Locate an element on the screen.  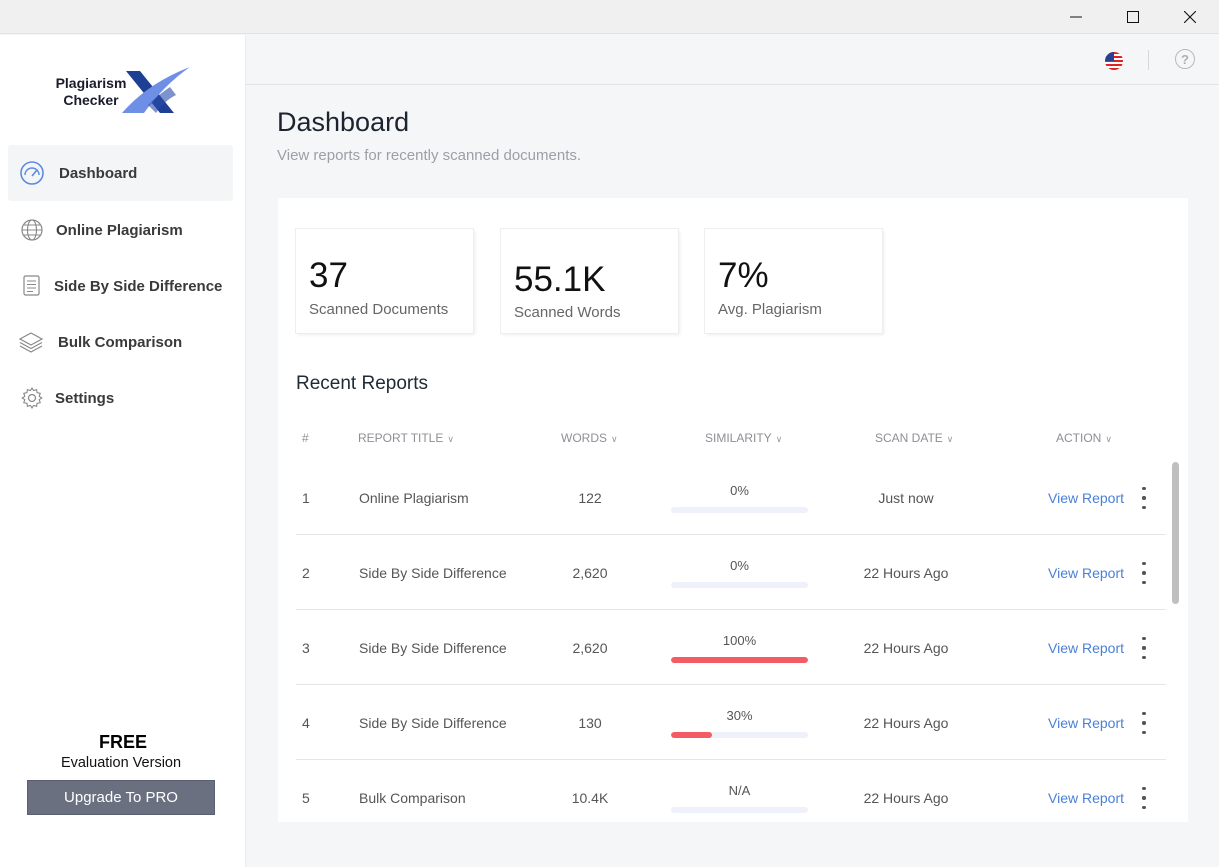
column-header-number: # is located at coordinates (305, 438).